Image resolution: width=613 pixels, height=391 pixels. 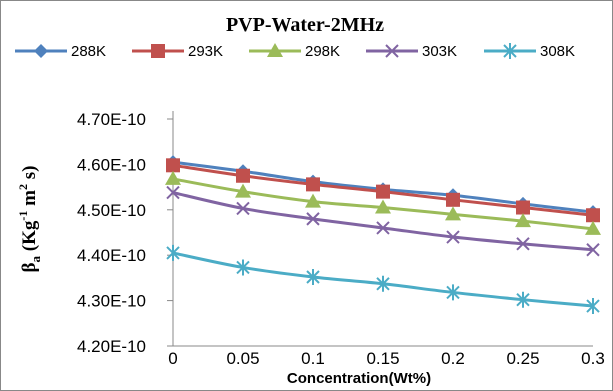 What do you see at coordinates (305, 25) in the screenshot?
I see `chart-title: PVP-Water-2MHz` at bounding box center [305, 25].